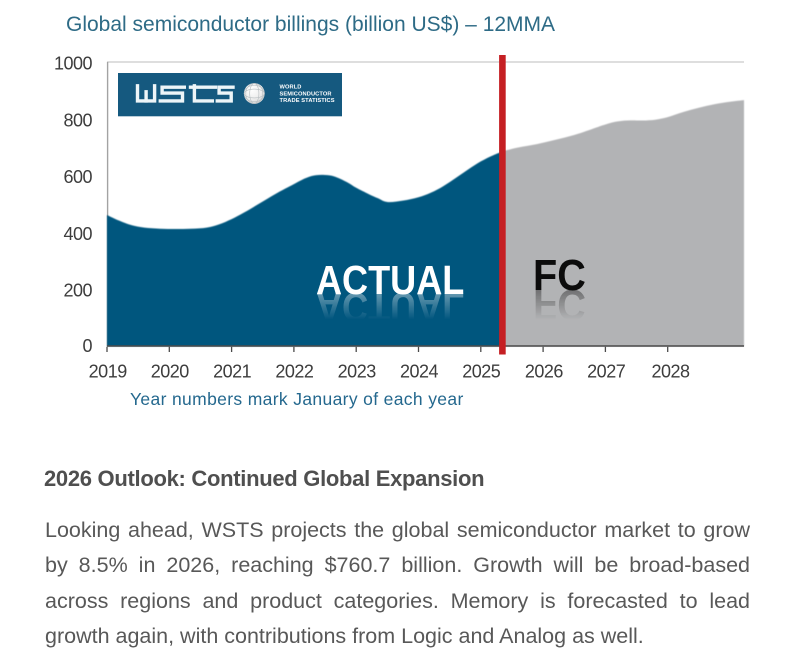 This screenshot has width=799, height=663. Describe the element at coordinates (357, 371) in the screenshot. I see `svg-text: 2023` at that location.